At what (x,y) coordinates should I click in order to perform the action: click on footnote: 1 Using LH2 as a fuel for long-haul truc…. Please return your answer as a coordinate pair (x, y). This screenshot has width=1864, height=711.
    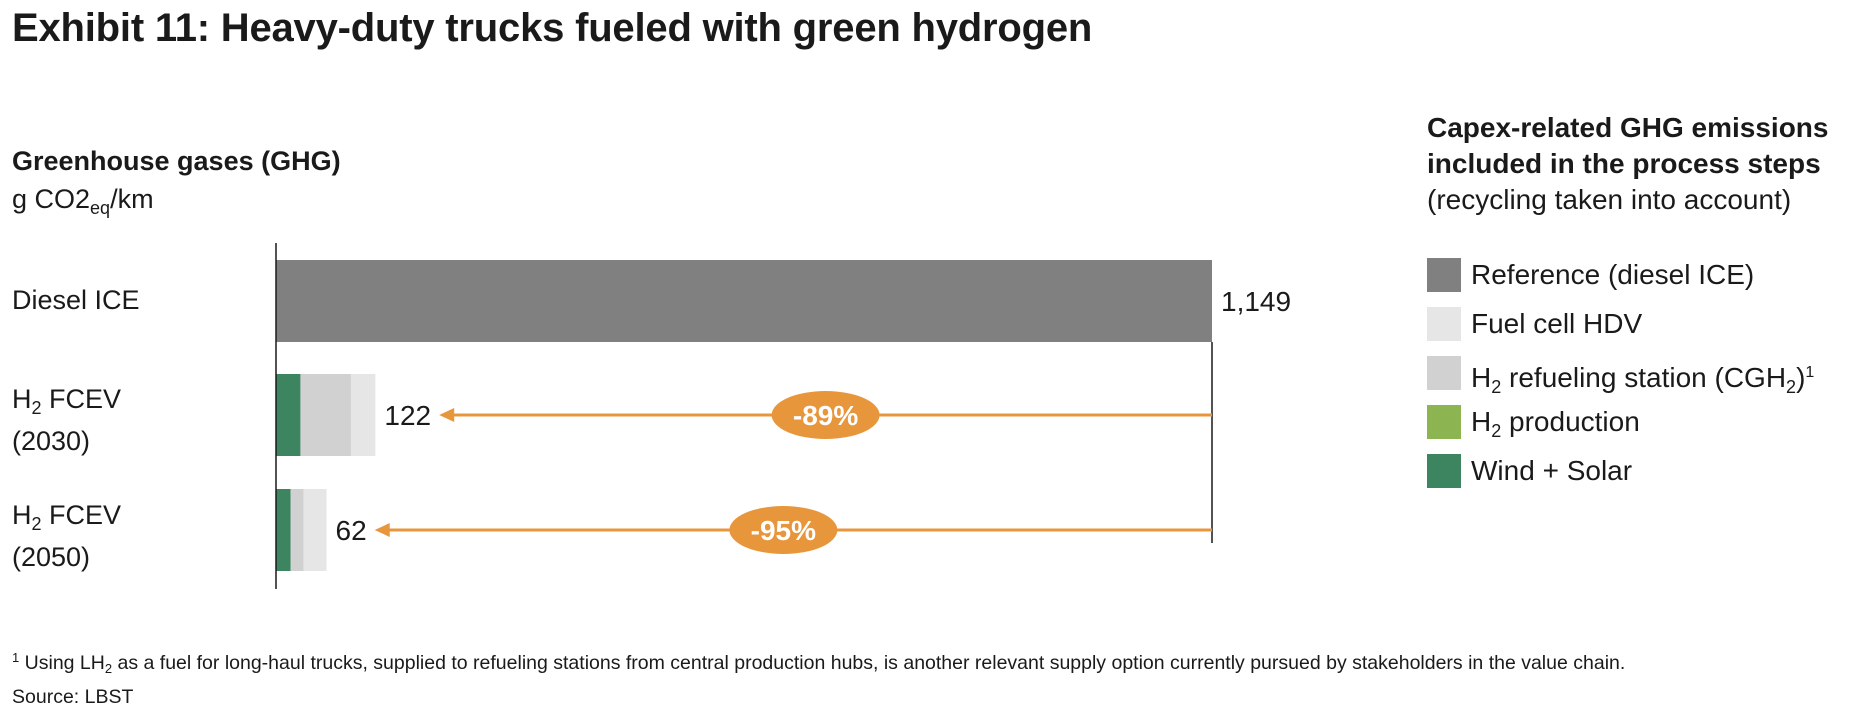
    Looking at the image, I should click on (819, 679).